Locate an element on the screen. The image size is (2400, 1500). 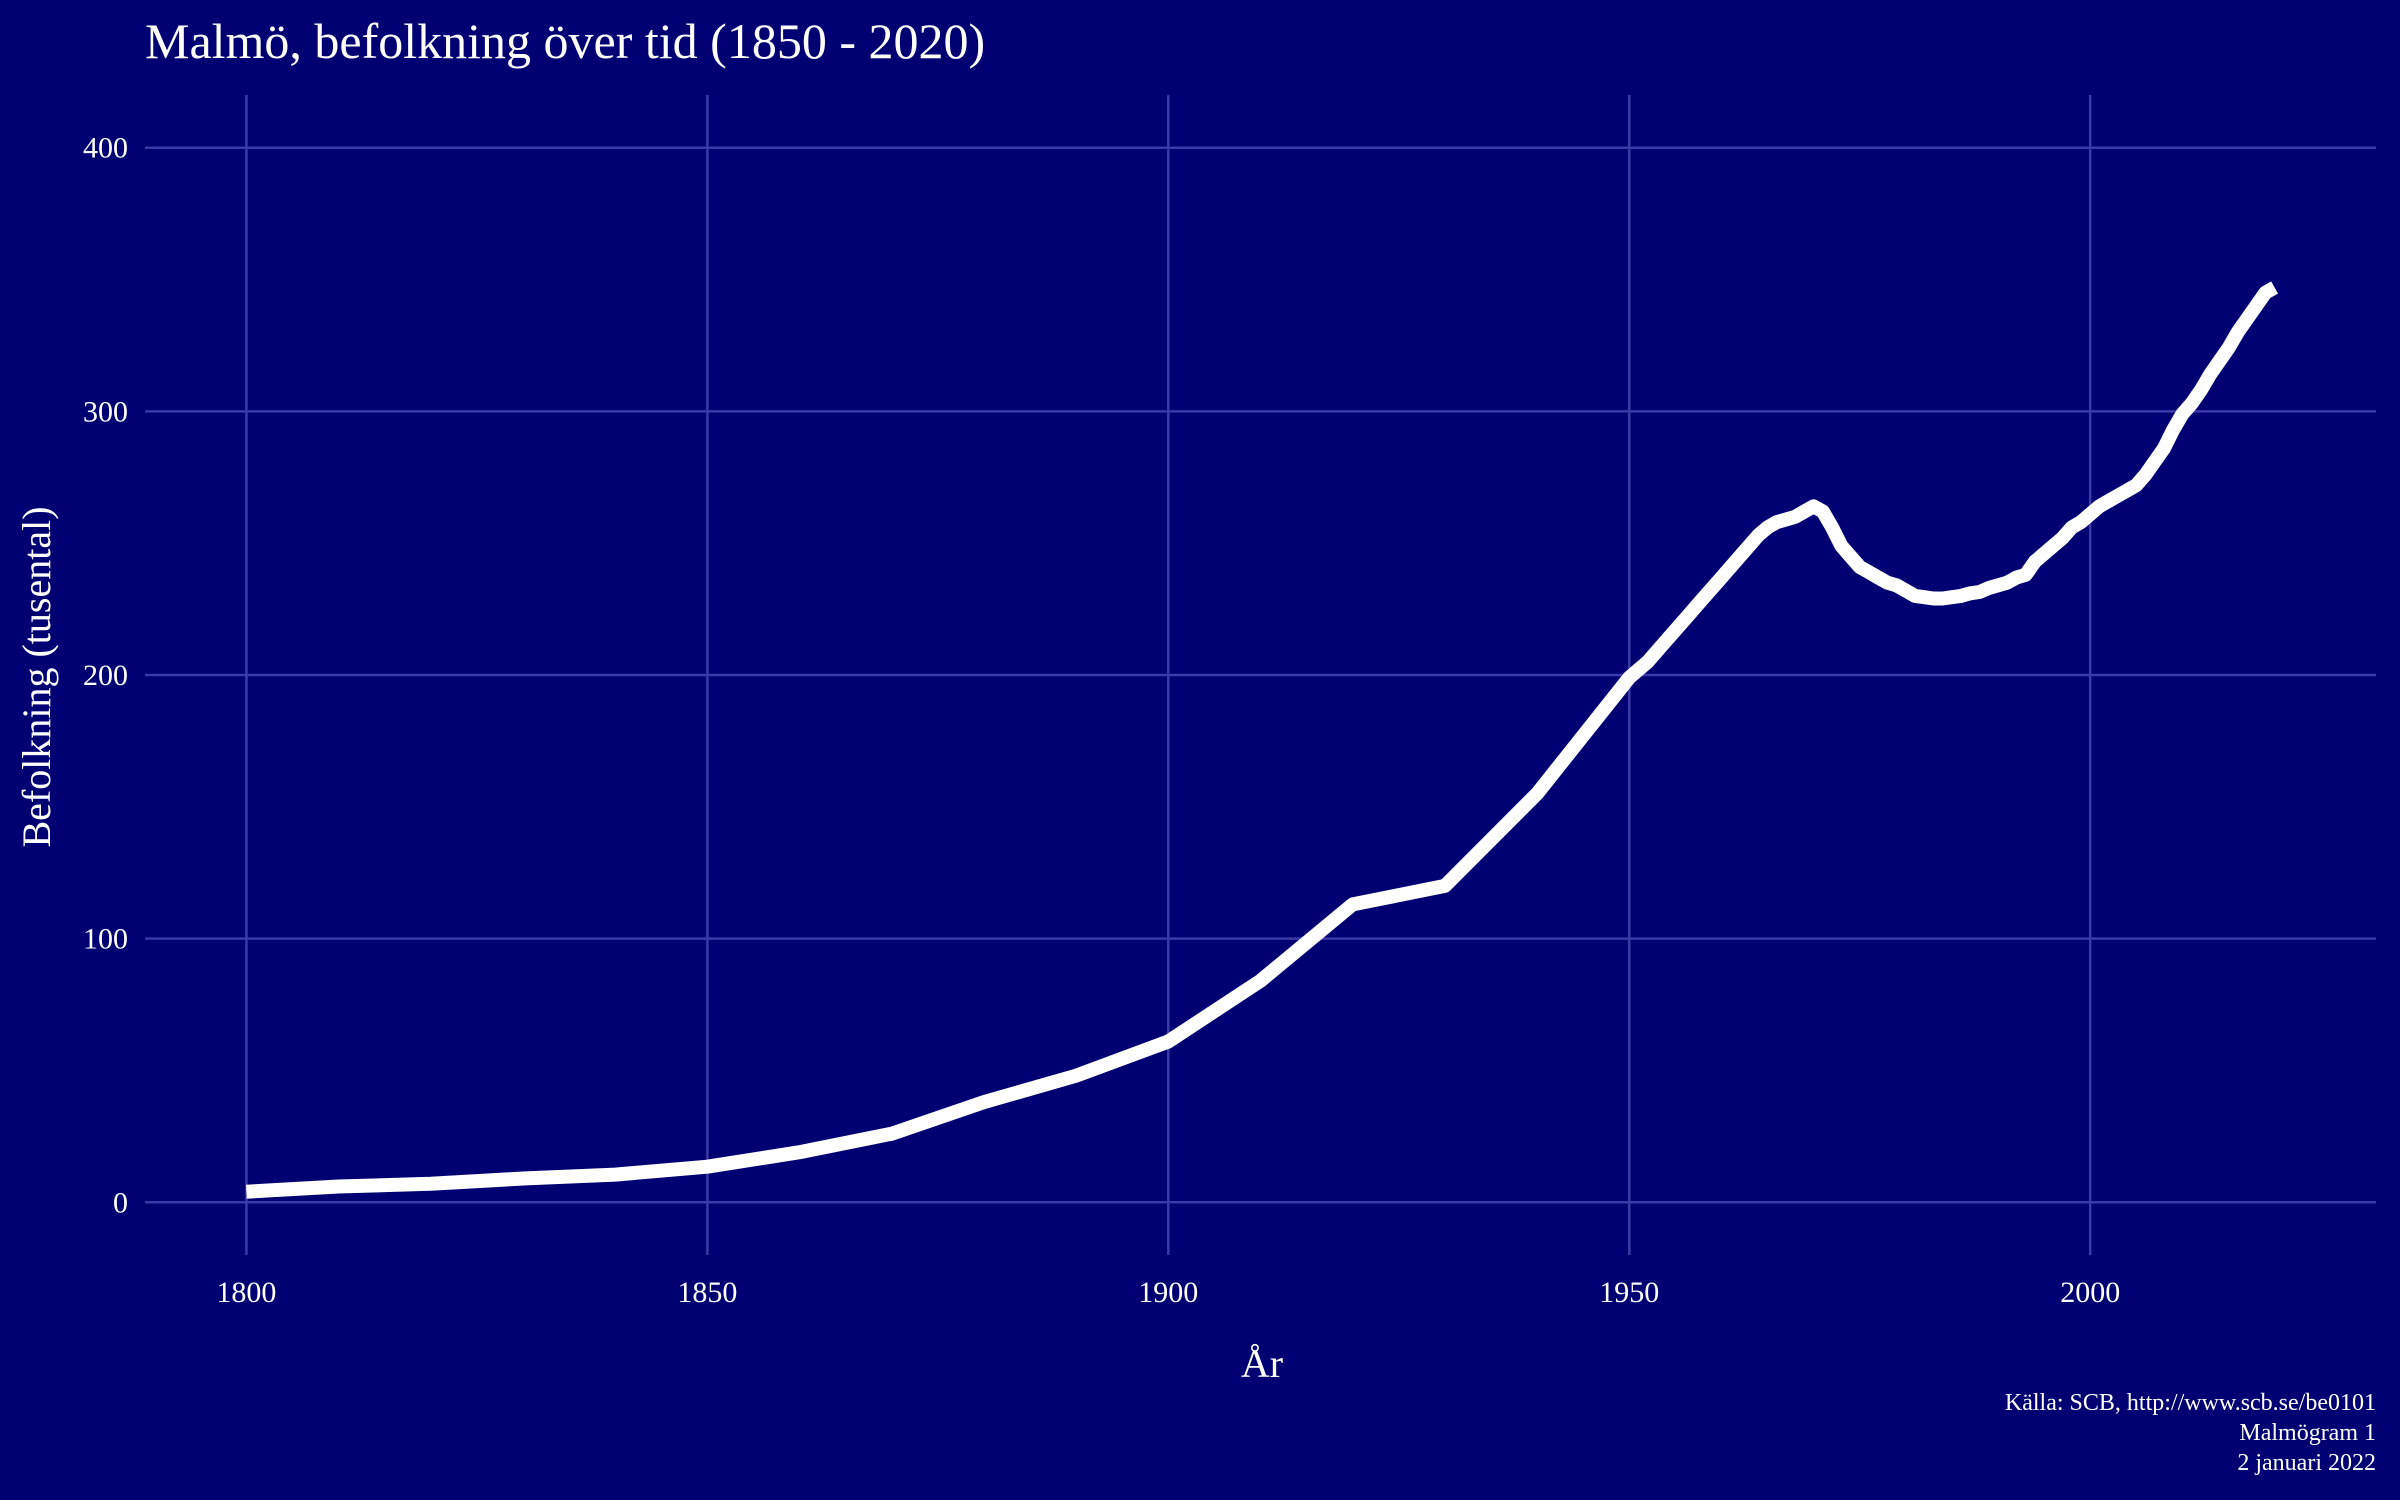
y-axis-tick-labels: 0 100 200 300 400 is located at coordinates (105, 676).